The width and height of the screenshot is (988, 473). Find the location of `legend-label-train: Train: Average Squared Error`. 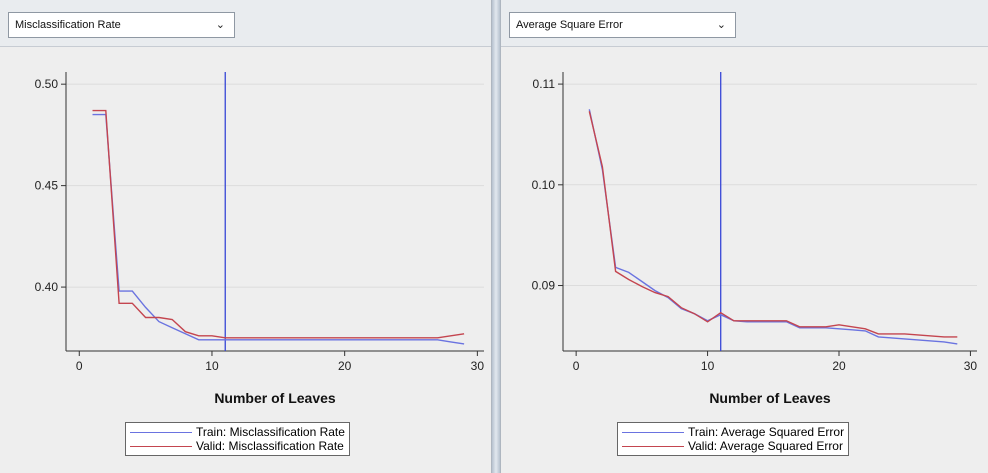

legend-label-train: Train: Average Squared Error is located at coordinates (766, 432).